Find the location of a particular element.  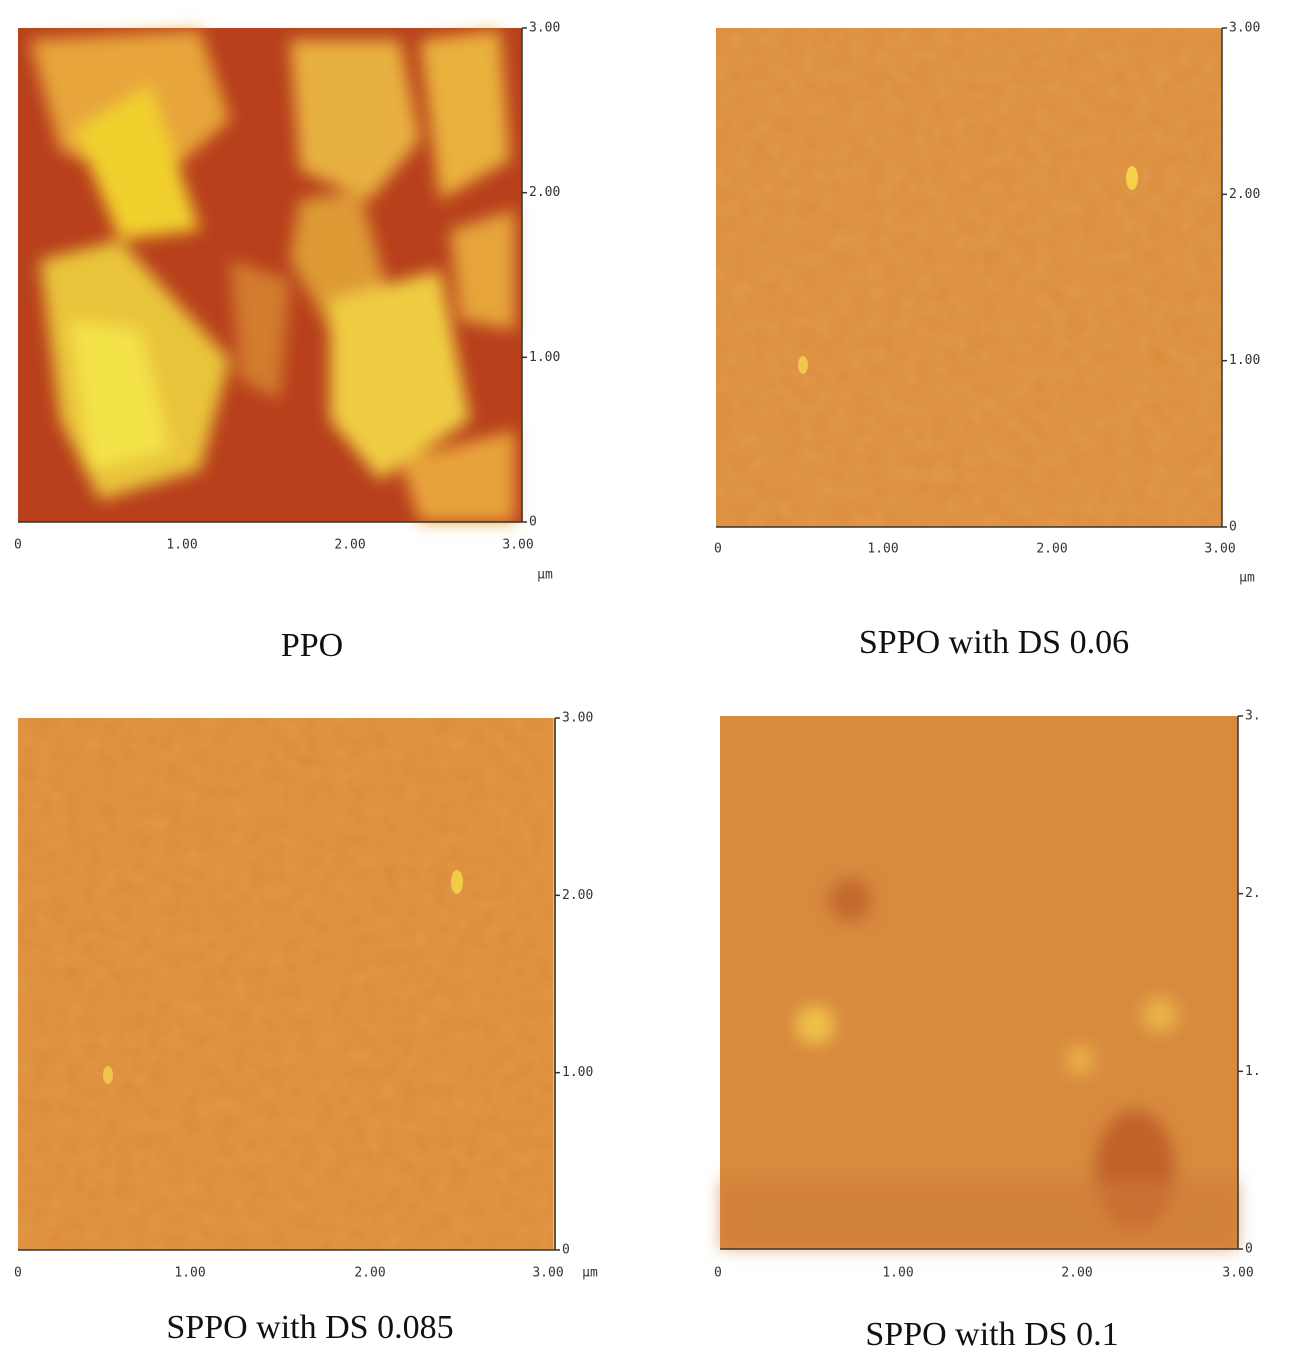

caption: SPPO with DS 0.085 is located at coordinates (309, 1327).